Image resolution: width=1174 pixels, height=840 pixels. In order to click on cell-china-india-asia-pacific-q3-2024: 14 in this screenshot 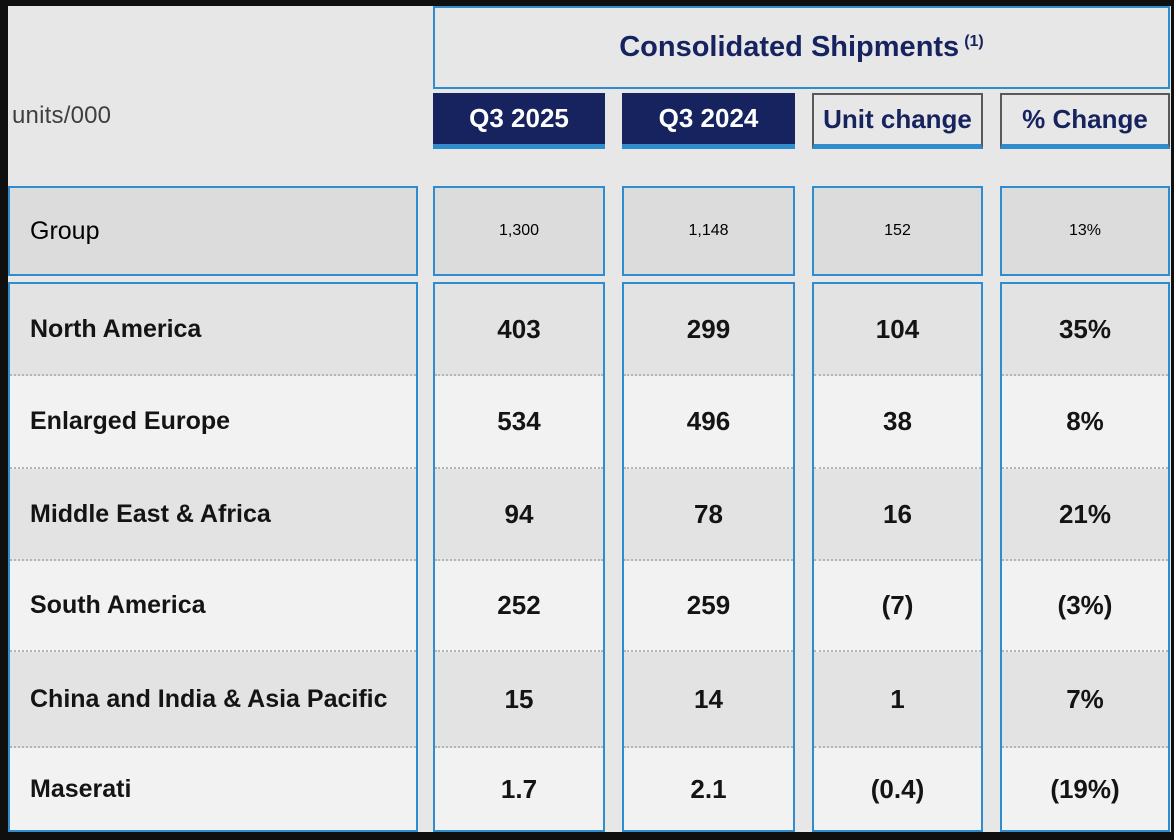, I will do `click(708, 700)`.